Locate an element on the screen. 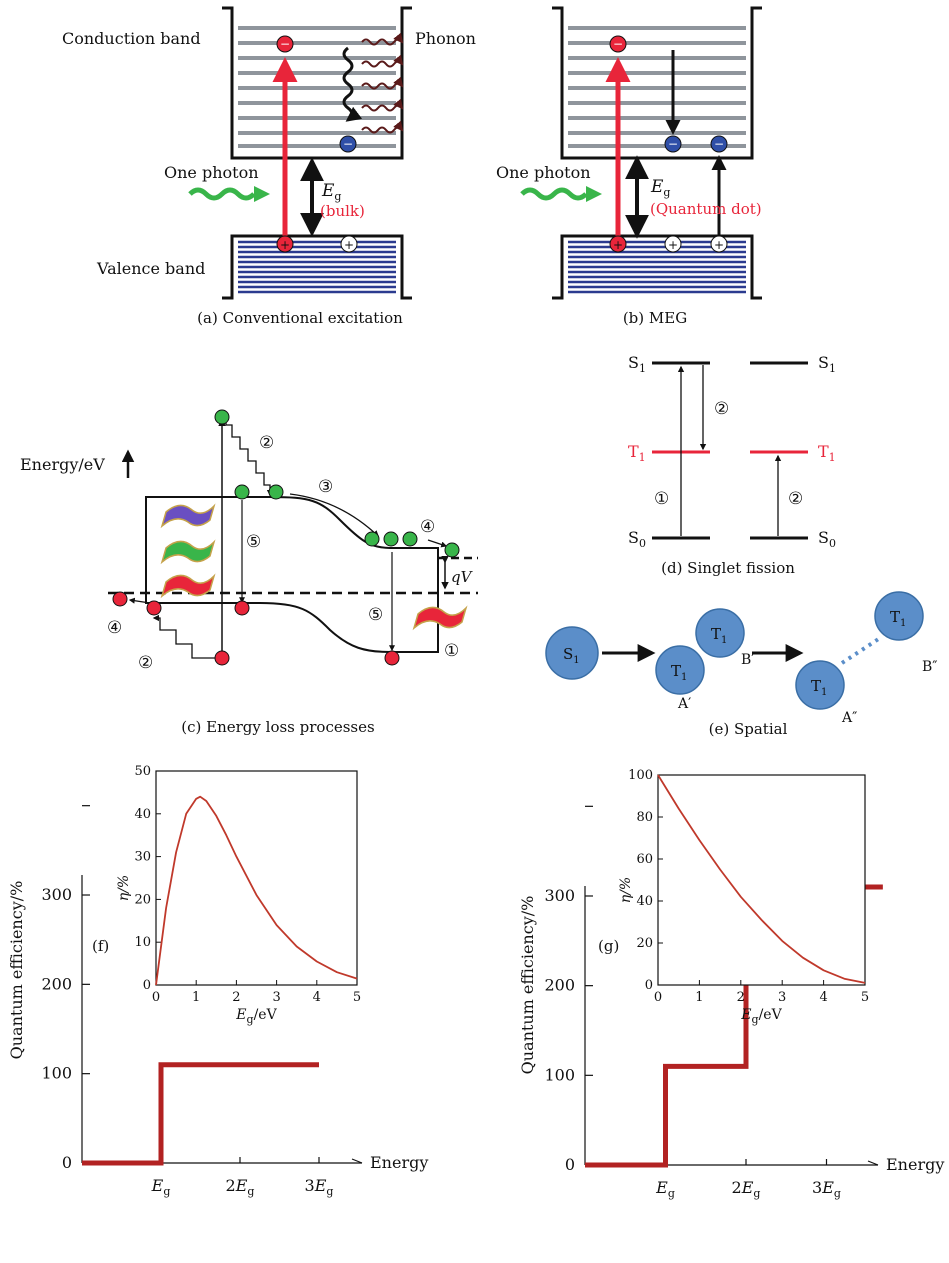 Image resolution: width=949 pixels, height=1263 pixels. hole-red is located at coordinates (285, 244).